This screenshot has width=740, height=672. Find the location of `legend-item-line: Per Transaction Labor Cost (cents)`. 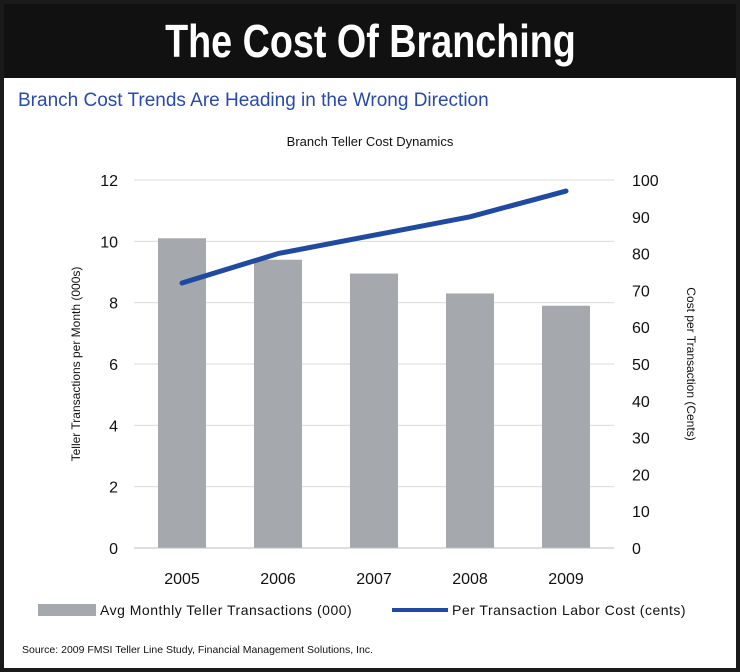

legend-item-line: Per Transaction Labor Cost (cents) is located at coordinates (539, 610).